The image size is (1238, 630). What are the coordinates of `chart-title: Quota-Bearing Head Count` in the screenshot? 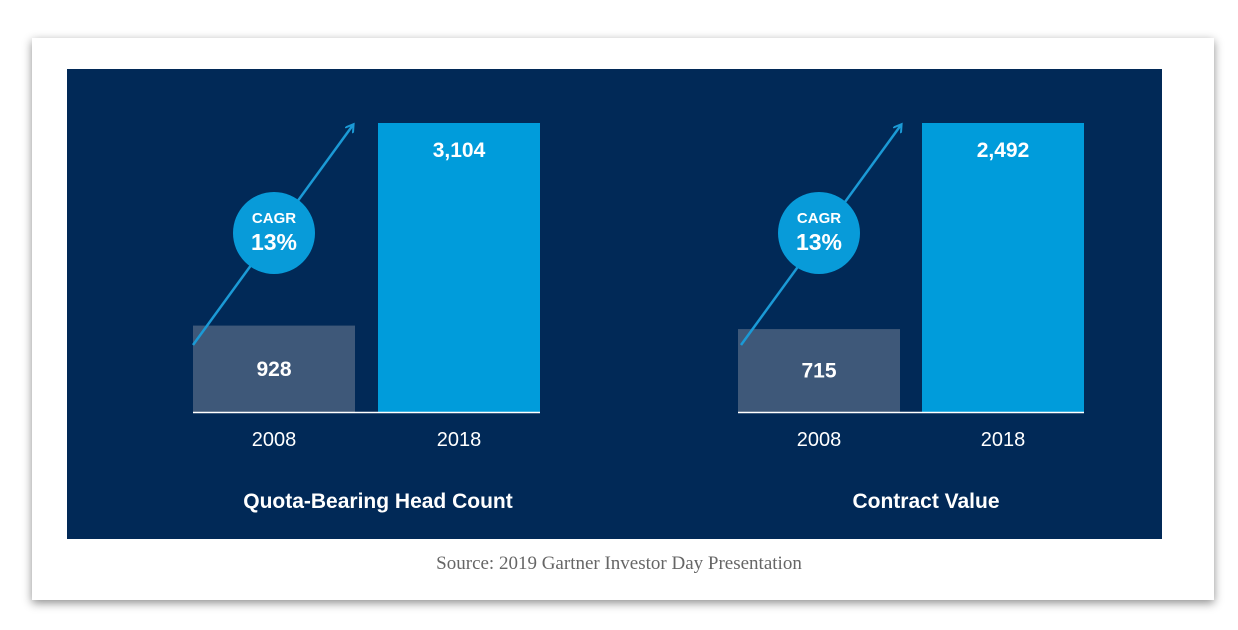 It's located at (378, 501).